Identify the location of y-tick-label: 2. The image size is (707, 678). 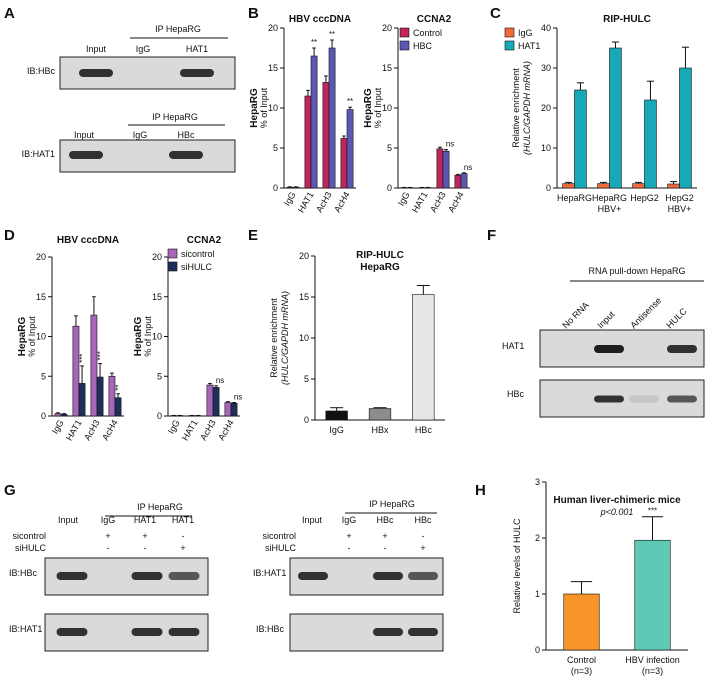
(537, 538).